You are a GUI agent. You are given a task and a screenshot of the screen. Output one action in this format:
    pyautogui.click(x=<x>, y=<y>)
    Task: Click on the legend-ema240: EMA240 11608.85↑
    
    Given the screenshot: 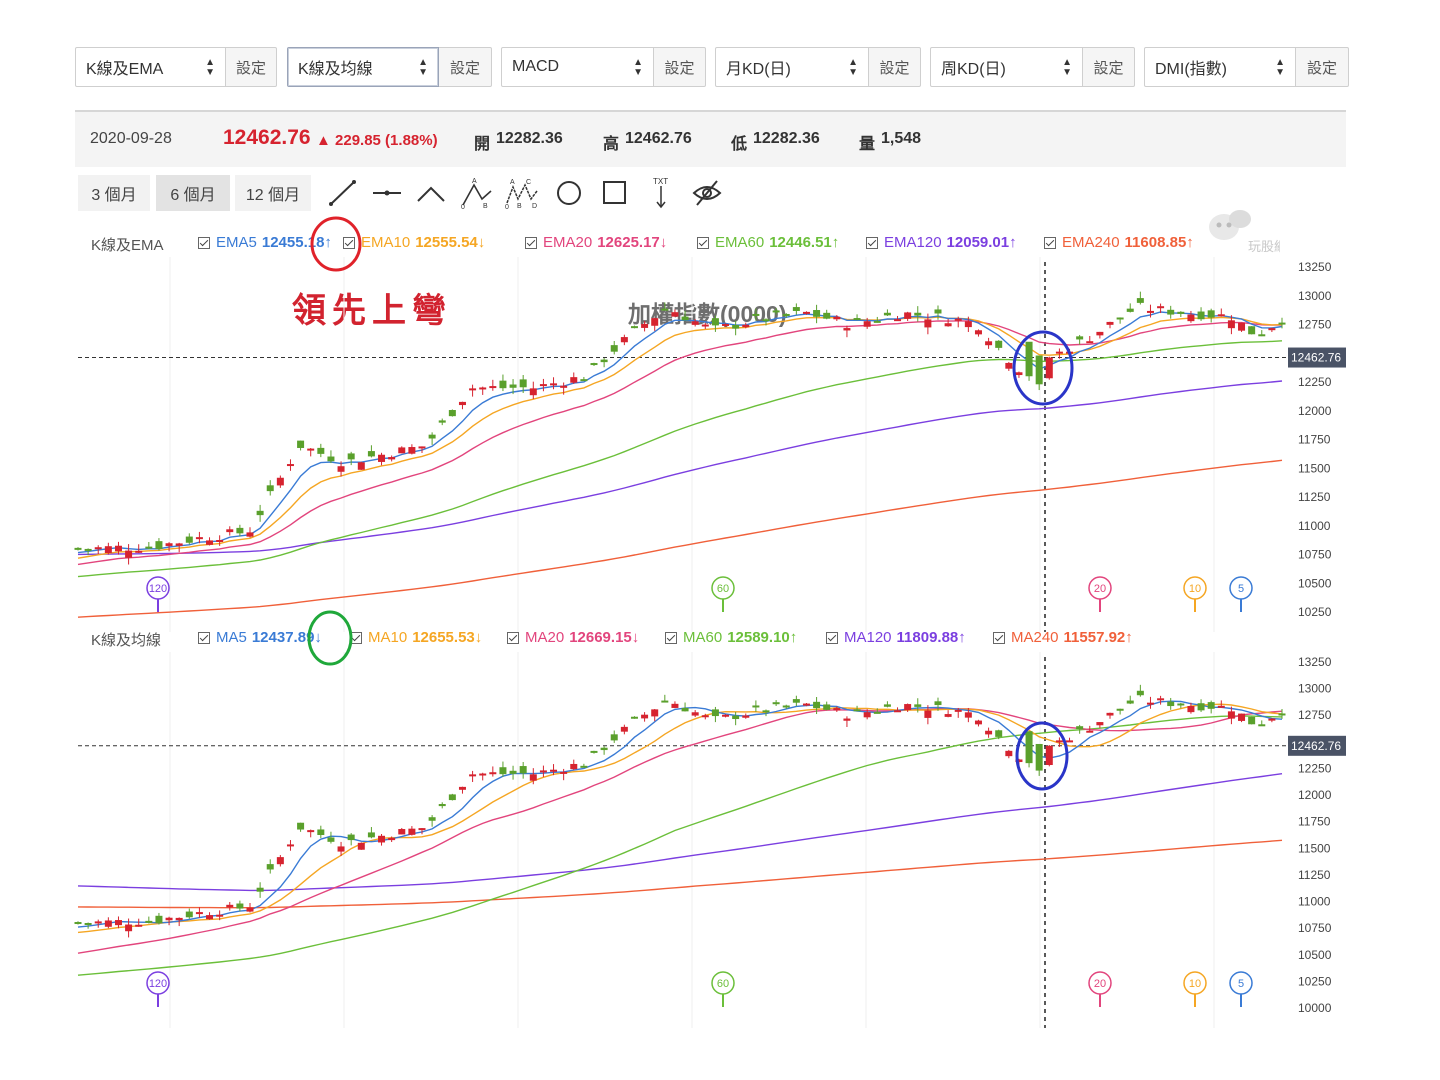 What is the action you would take?
    pyautogui.click(x=1119, y=242)
    